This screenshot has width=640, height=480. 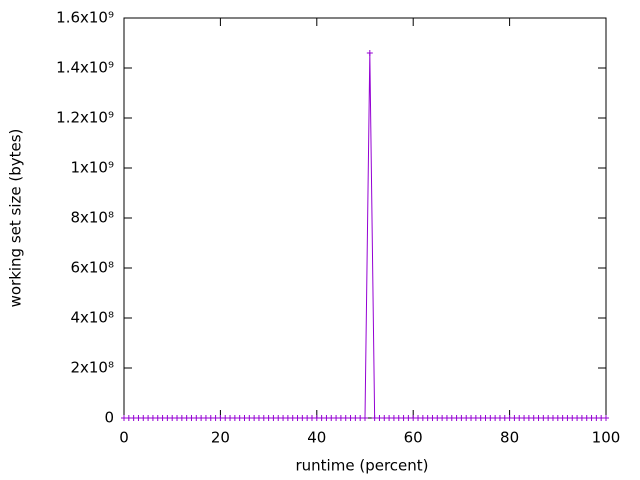 What do you see at coordinates (92, 368) in the screenshot?
I see `y-tick-label: 2x10⁸` at bounding box center [92, 368].